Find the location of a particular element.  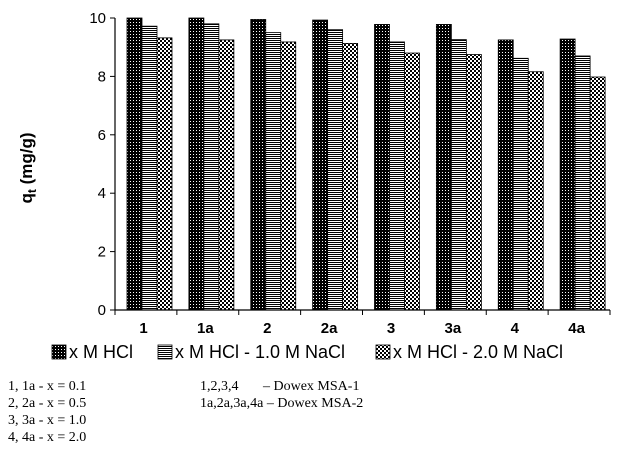

y-tick-label: 2 is located at coordinates (102, 252).